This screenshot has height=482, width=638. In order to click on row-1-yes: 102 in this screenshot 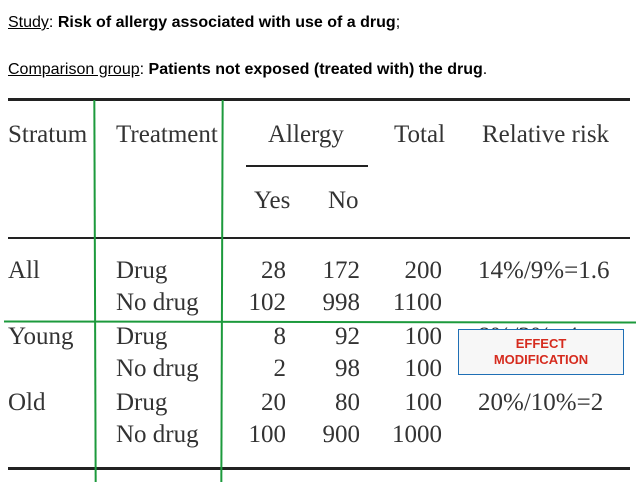, I will do `click(267, 302)`.